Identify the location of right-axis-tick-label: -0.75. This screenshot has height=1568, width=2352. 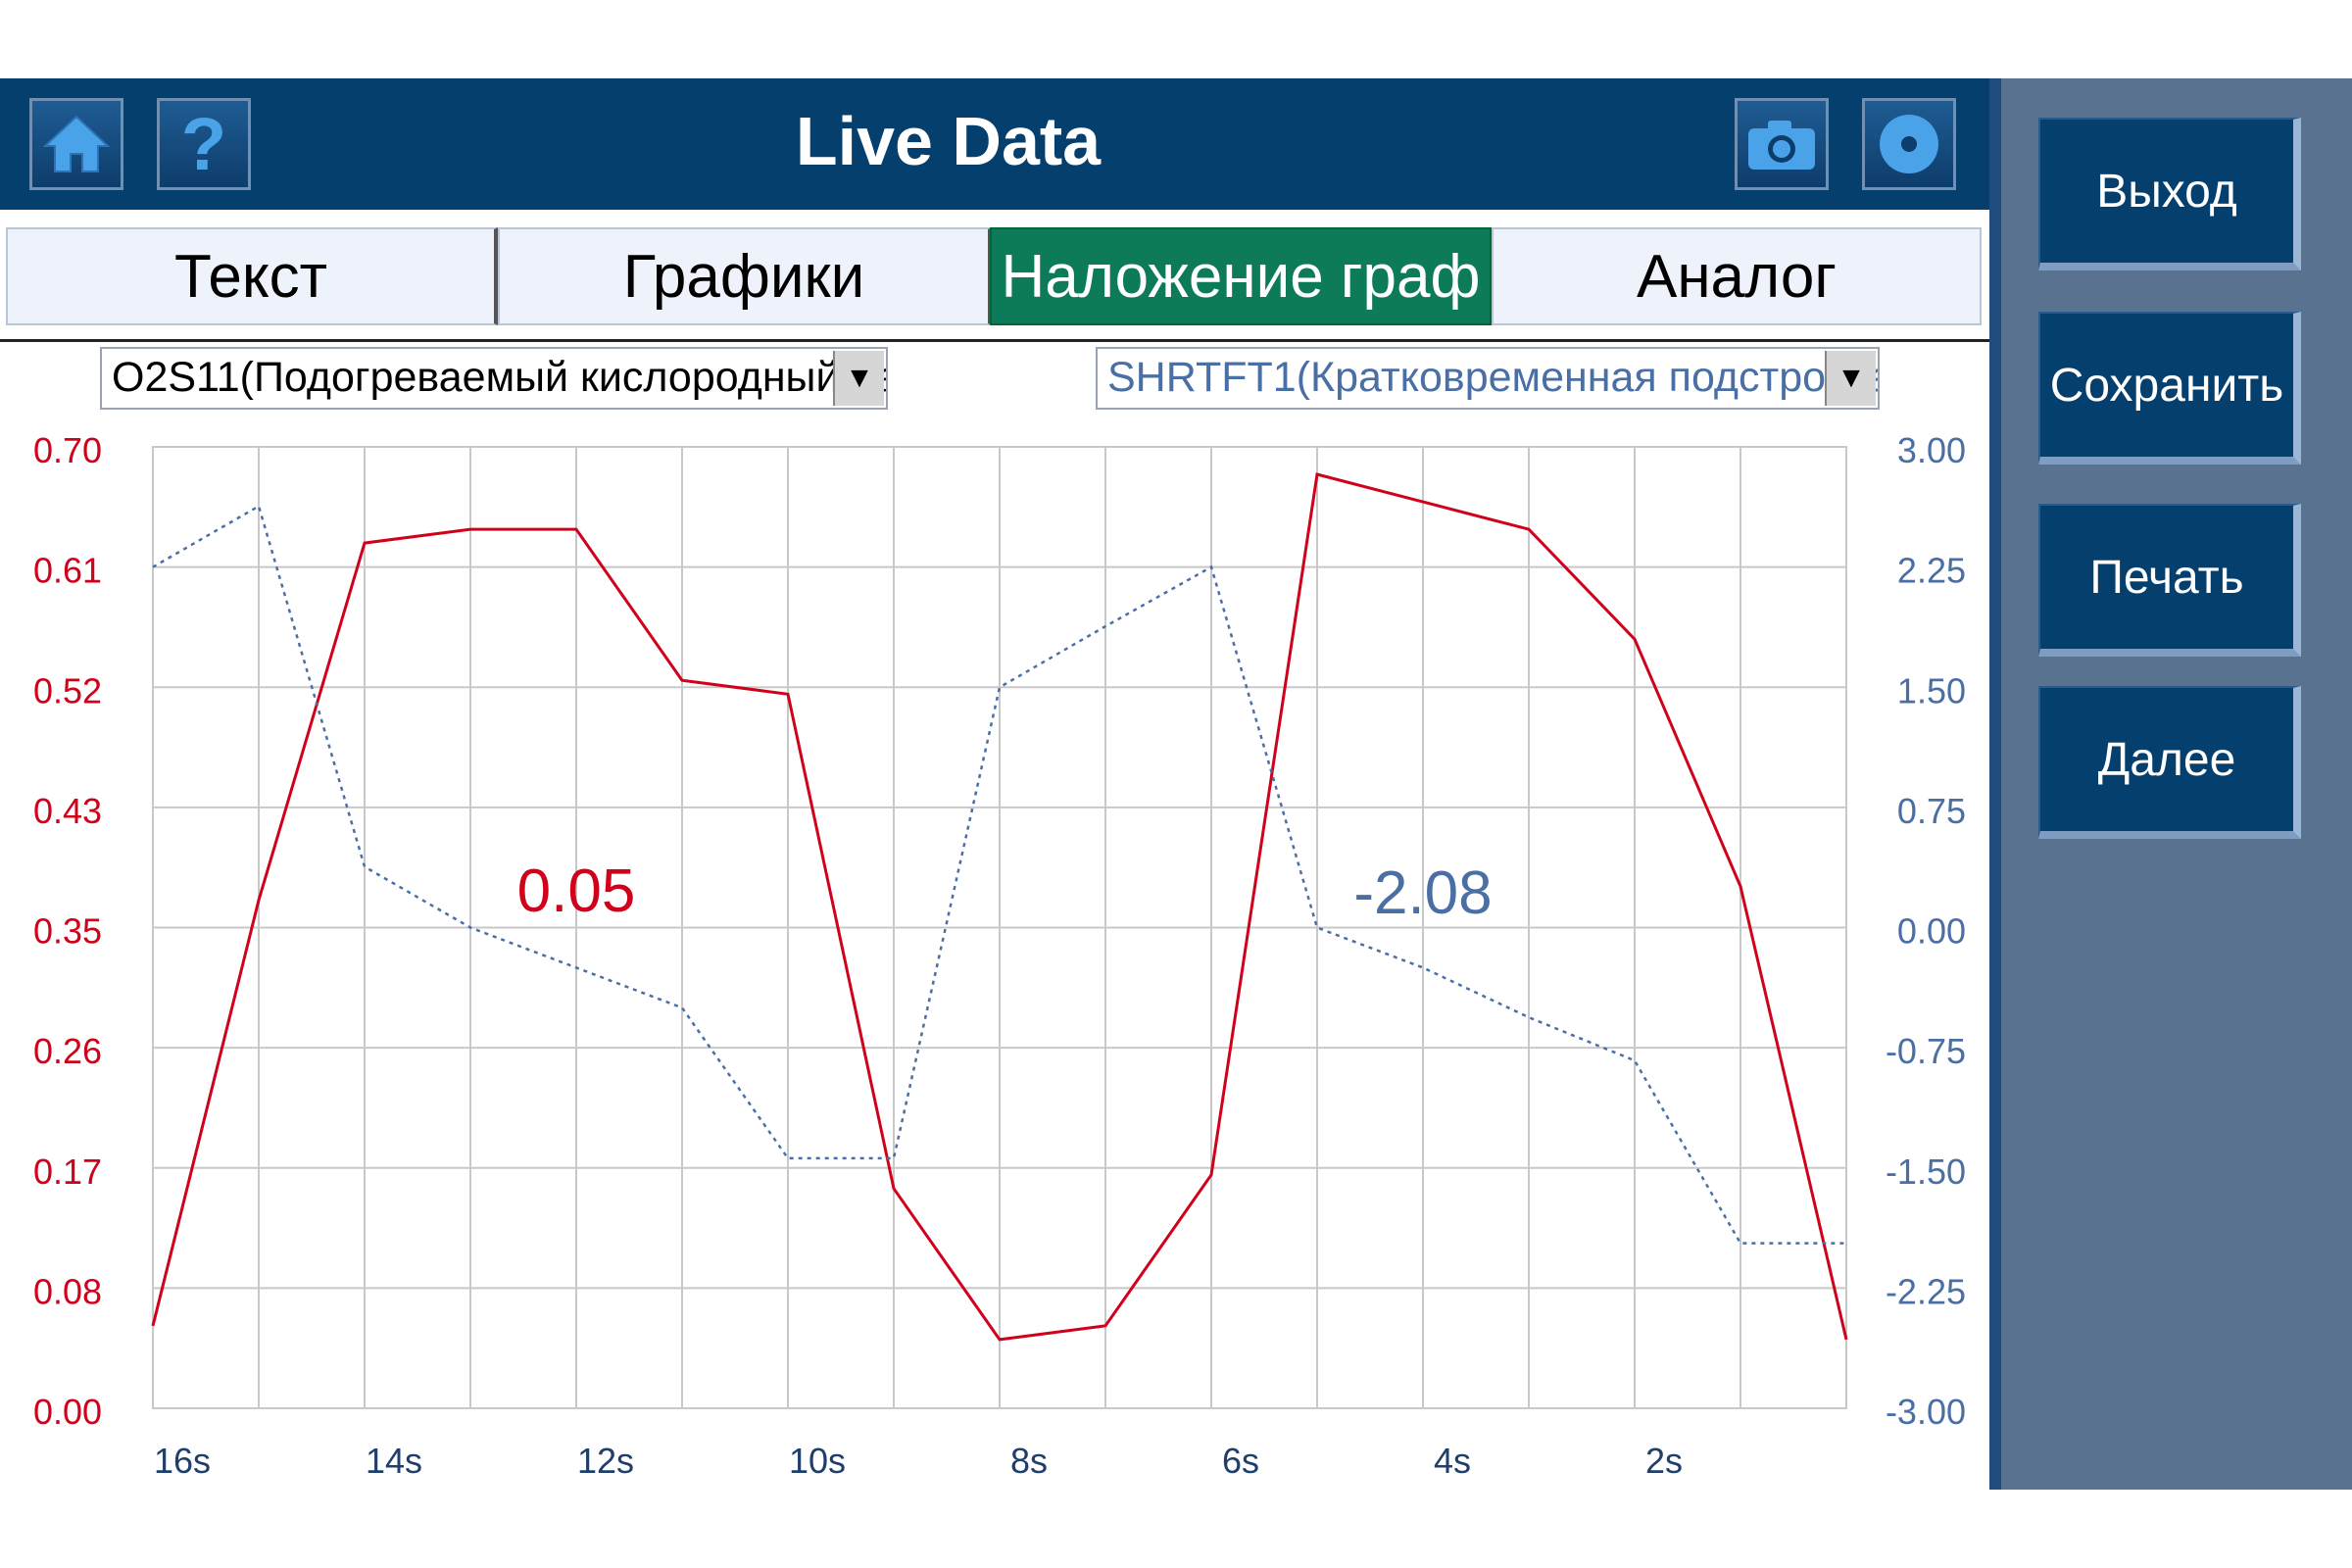
(1926, 1051).